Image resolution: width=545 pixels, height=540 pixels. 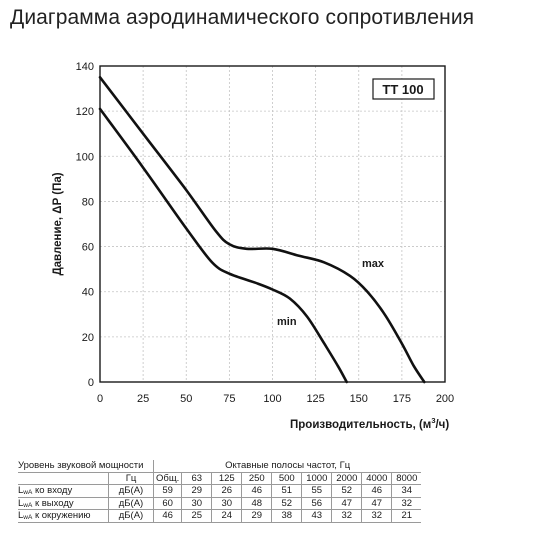 What do you see at coordinates (406, 478) in the screenshot?
I see `col-header: 8000` at bounding box center [406, 478].